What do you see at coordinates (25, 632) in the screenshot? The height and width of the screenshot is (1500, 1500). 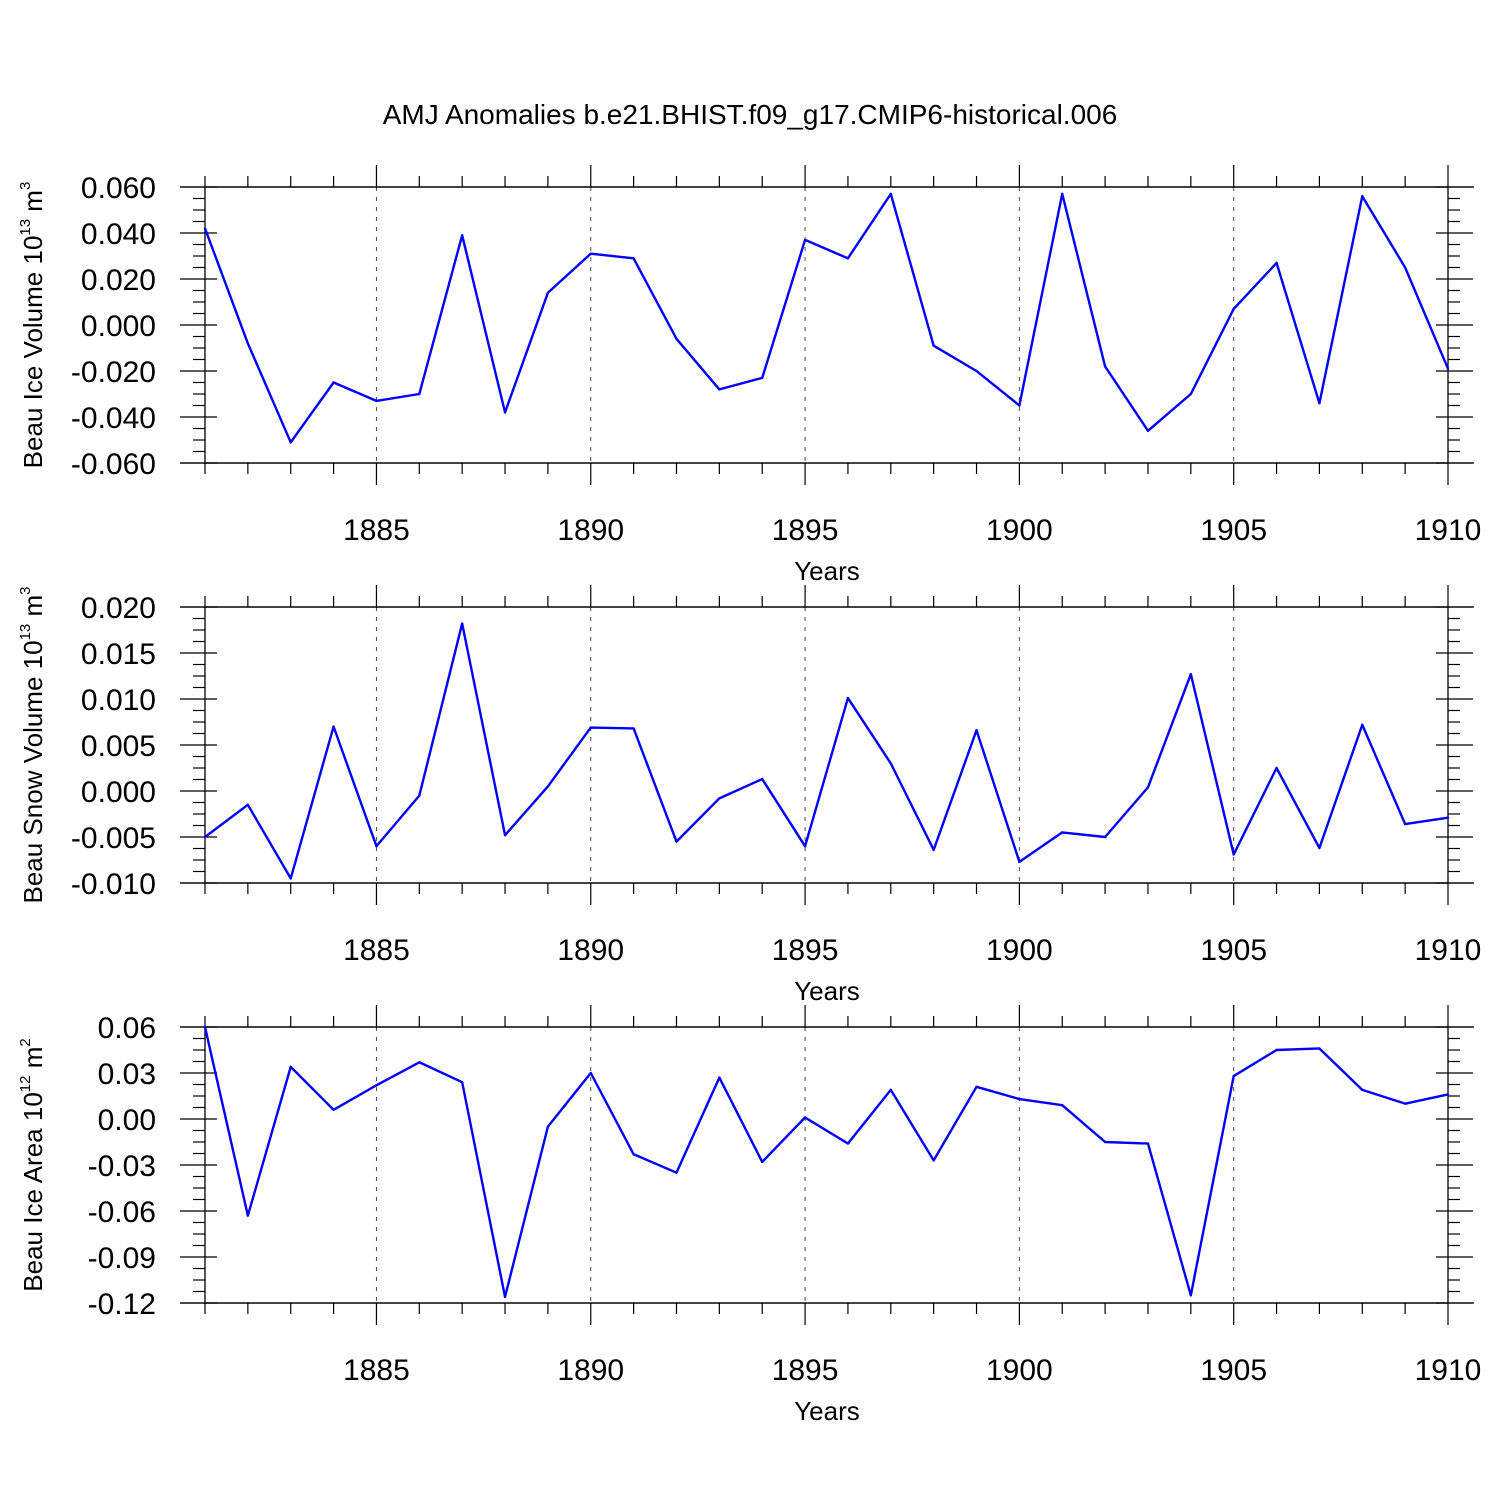 I see `y-axis-label-sup: 13` at bounding box center [25, 632].